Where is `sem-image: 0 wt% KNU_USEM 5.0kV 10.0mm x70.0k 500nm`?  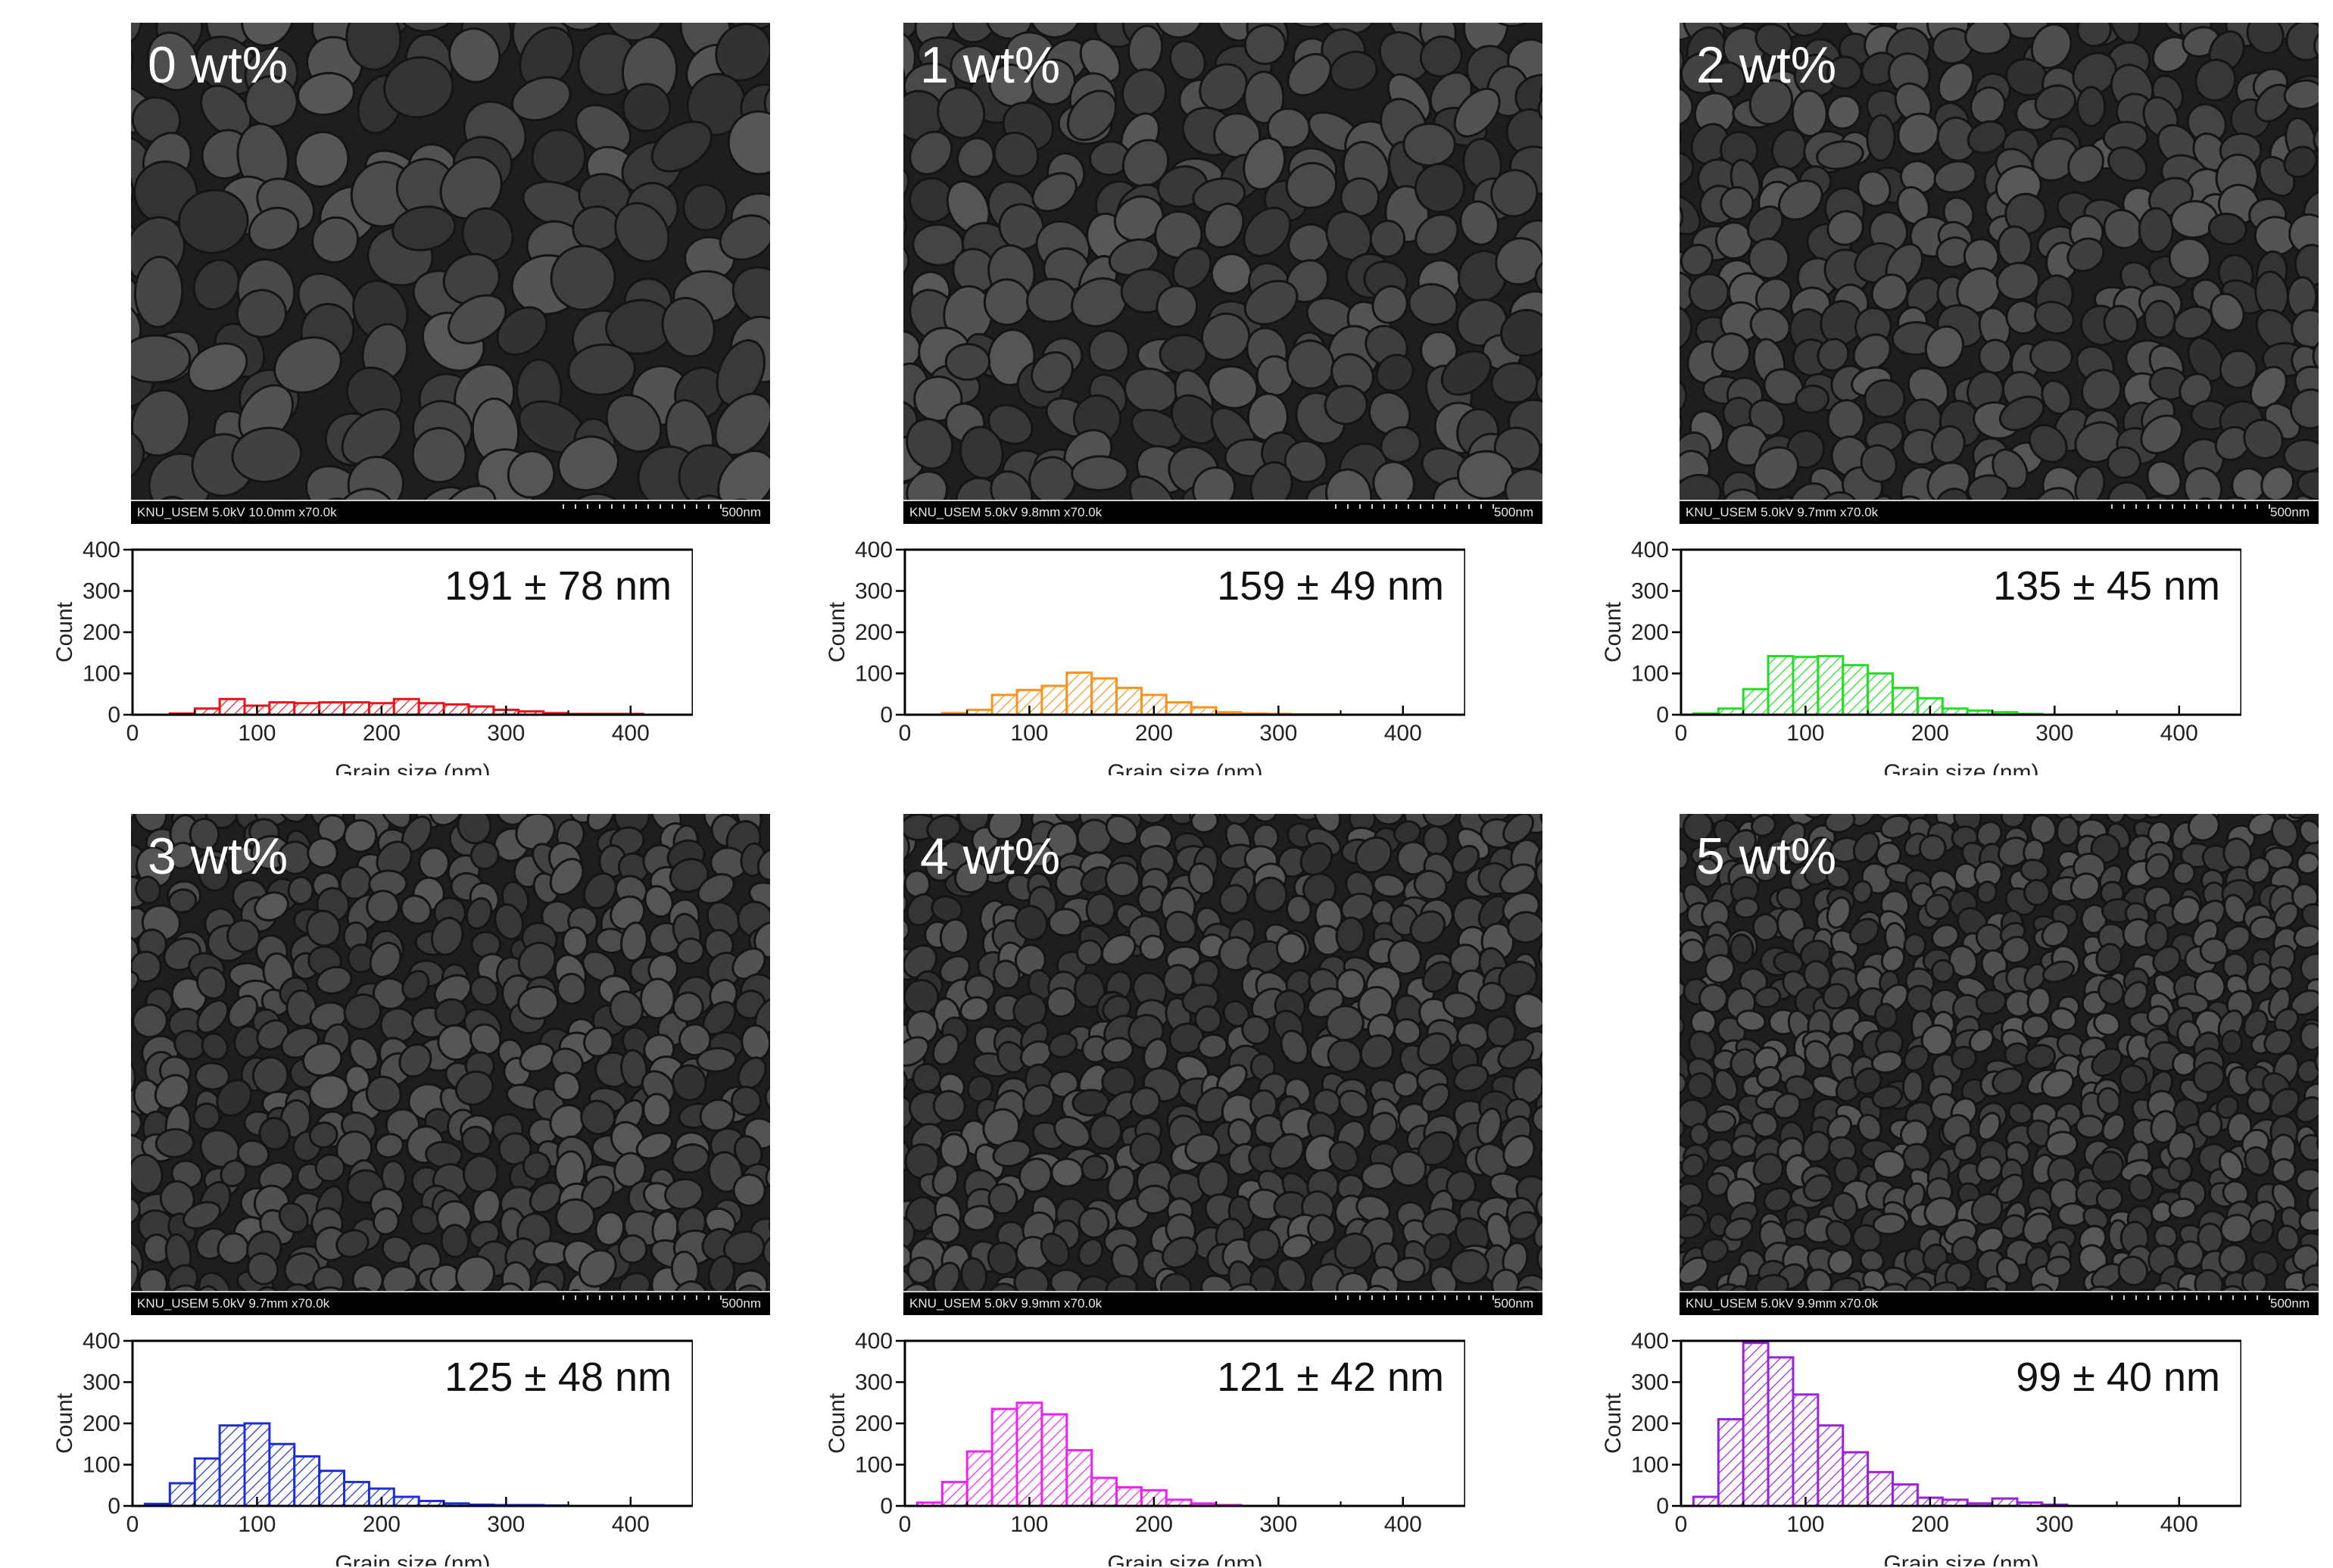
sem-image: 0 wt% KNU_USEM 5.0kV 10.0mm x70.0k 500nm is located at coordinates (450, 273).